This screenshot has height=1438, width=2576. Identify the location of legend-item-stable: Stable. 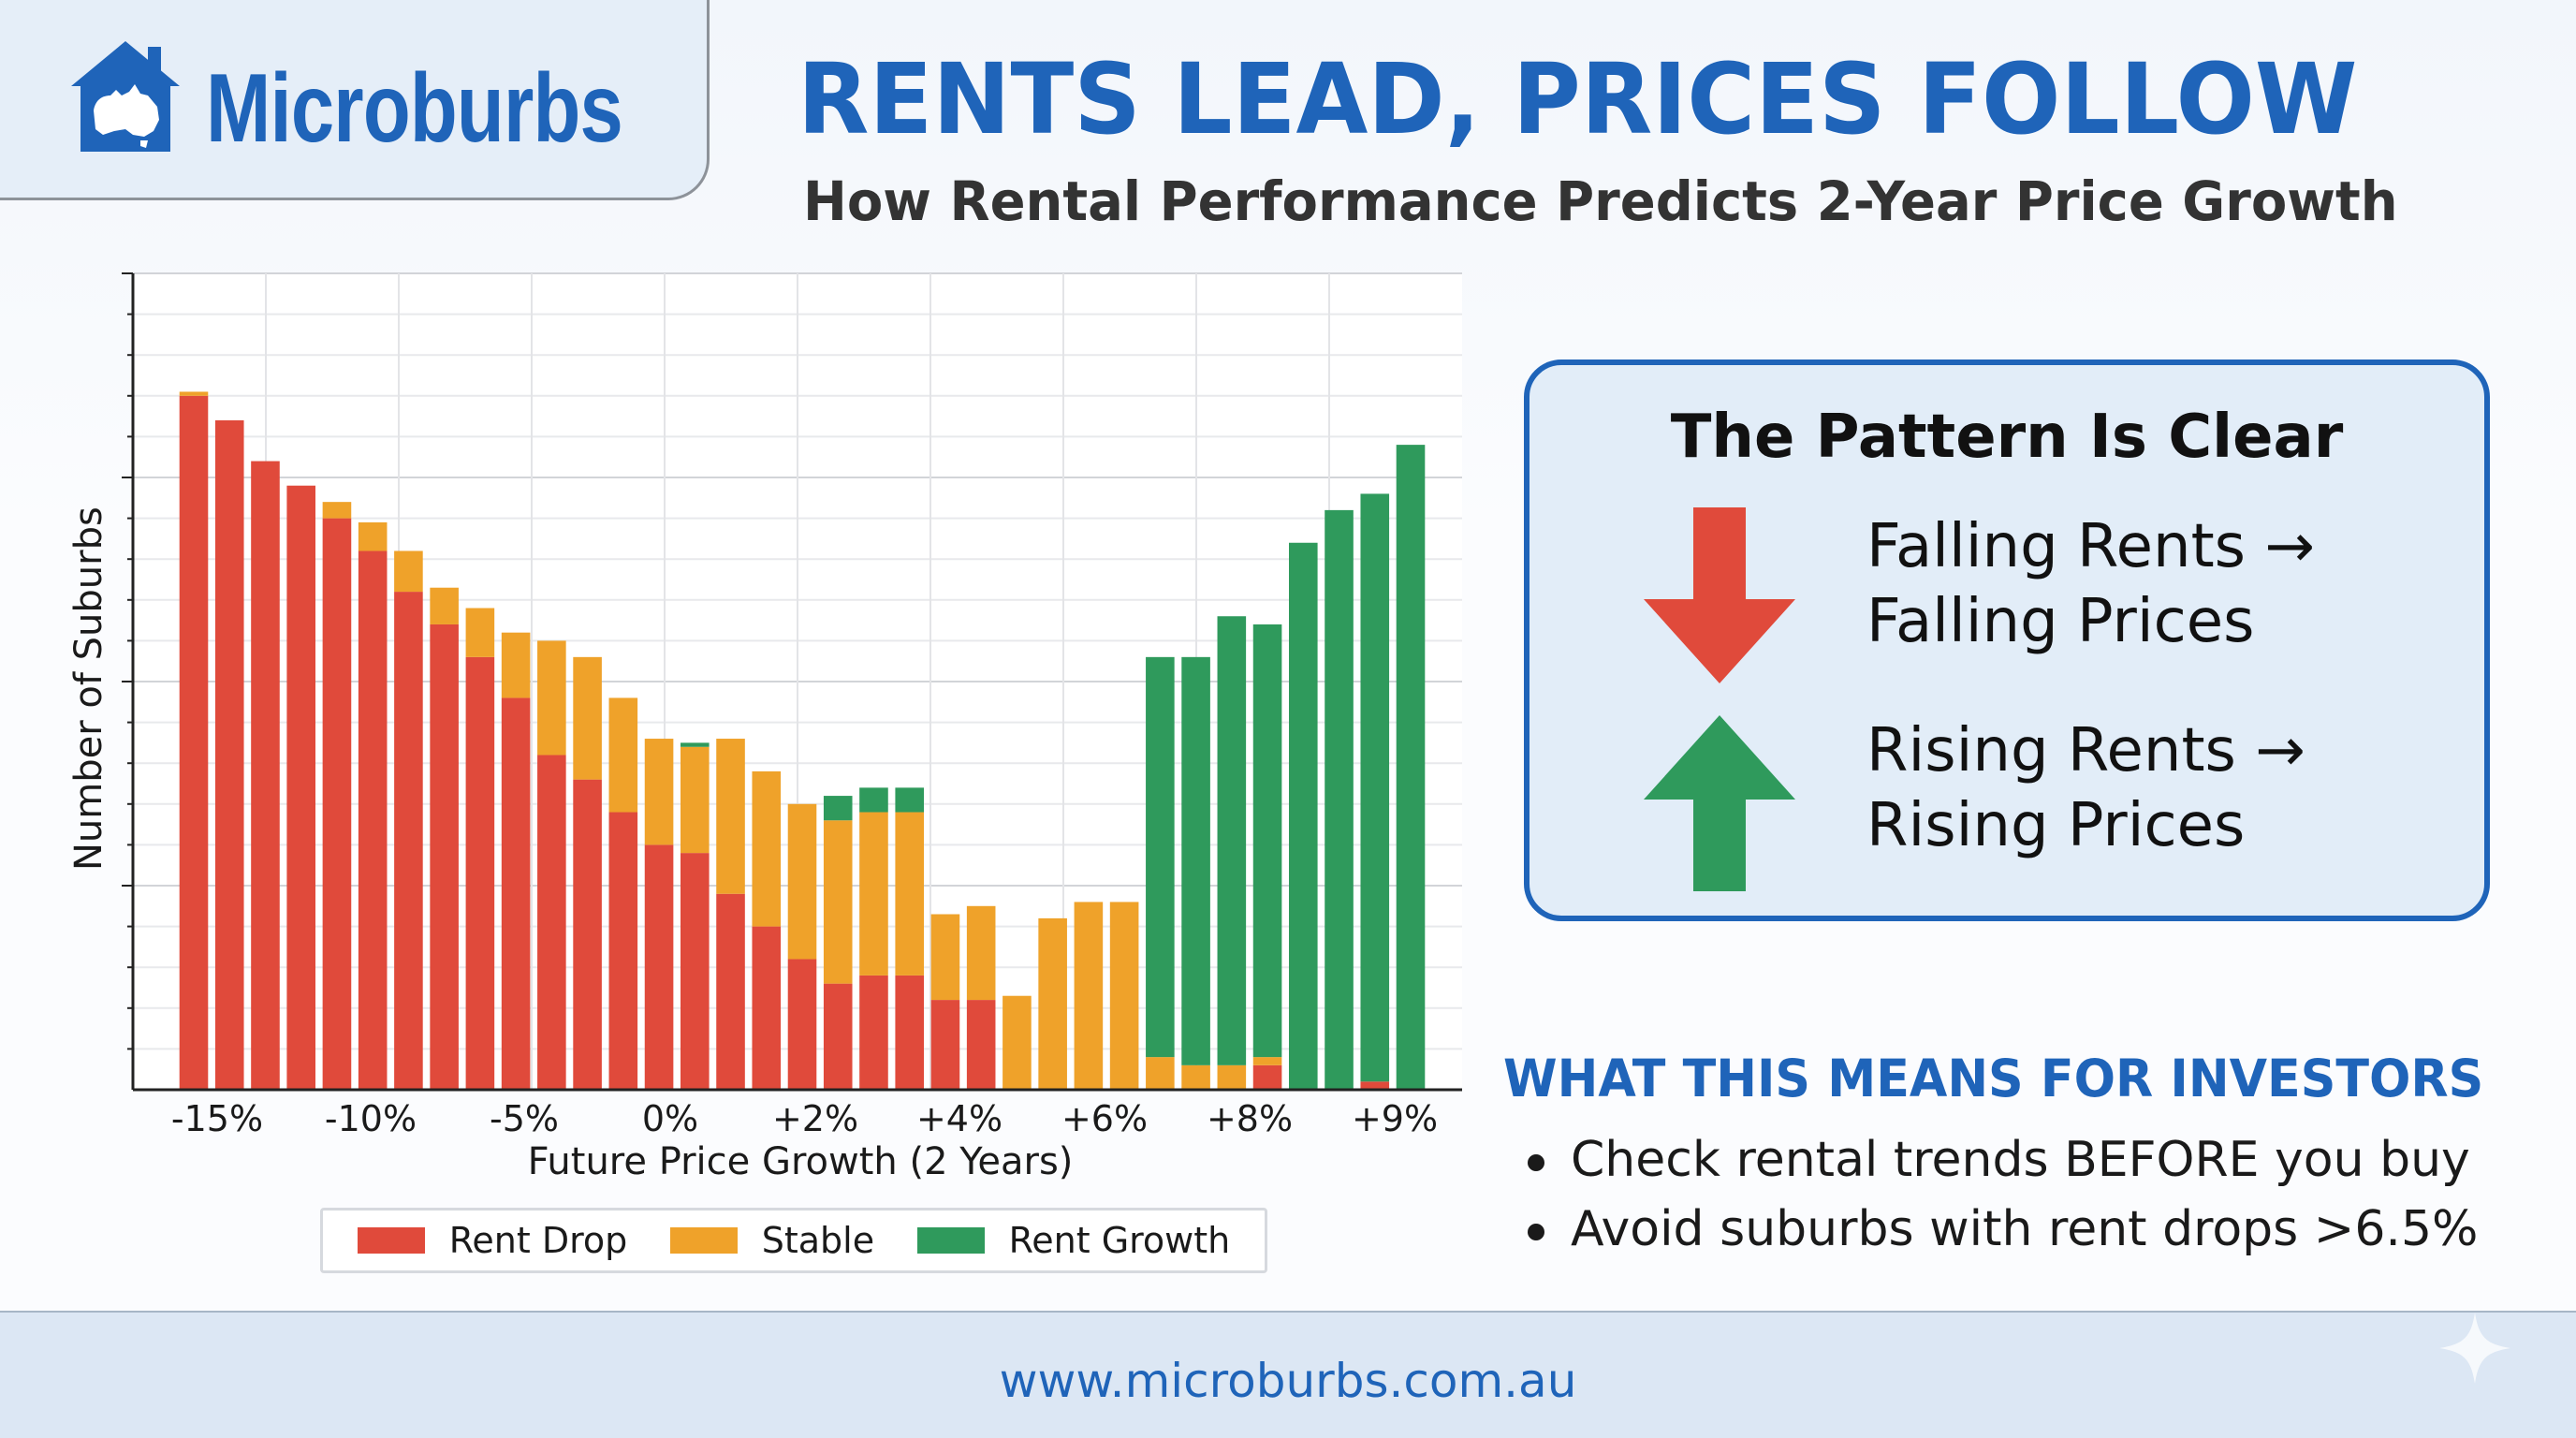
(772, 1240).